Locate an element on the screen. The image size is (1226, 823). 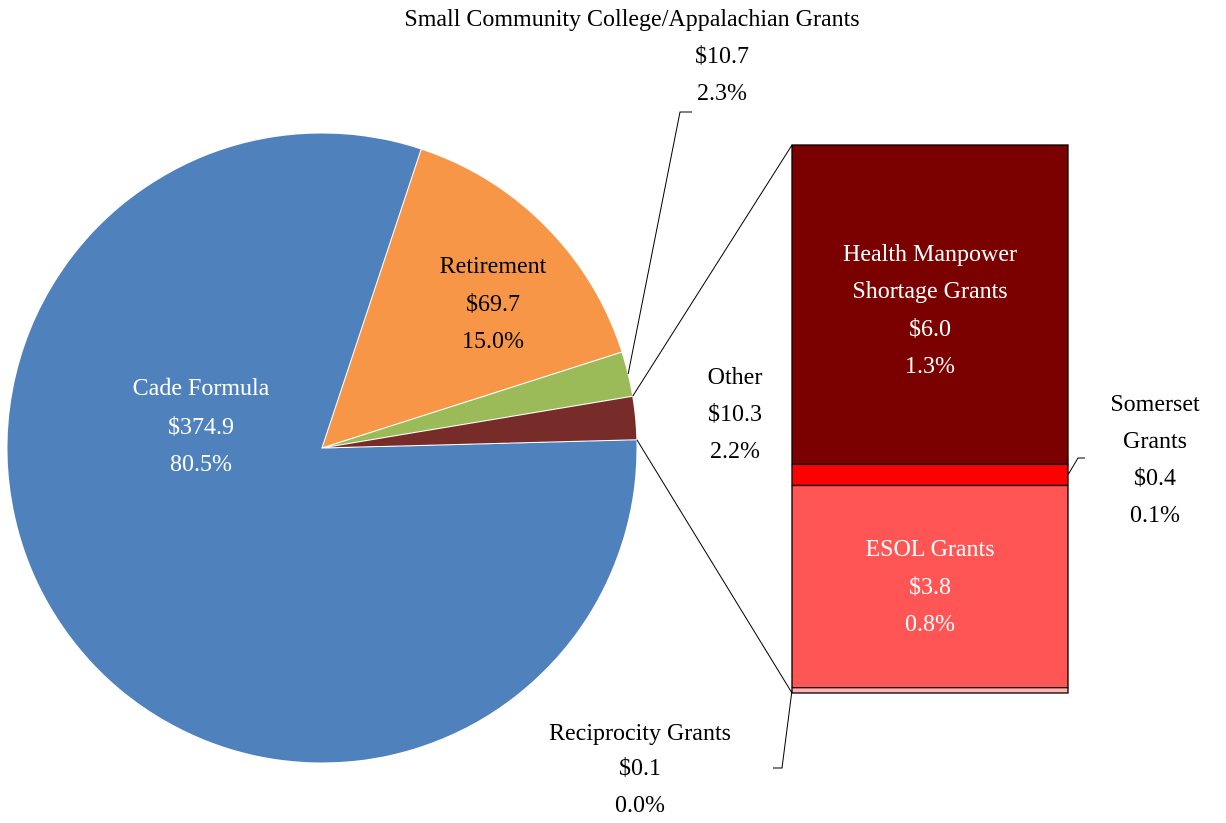
data-label-percent: 1.3% is located at coordinates (930, 366).